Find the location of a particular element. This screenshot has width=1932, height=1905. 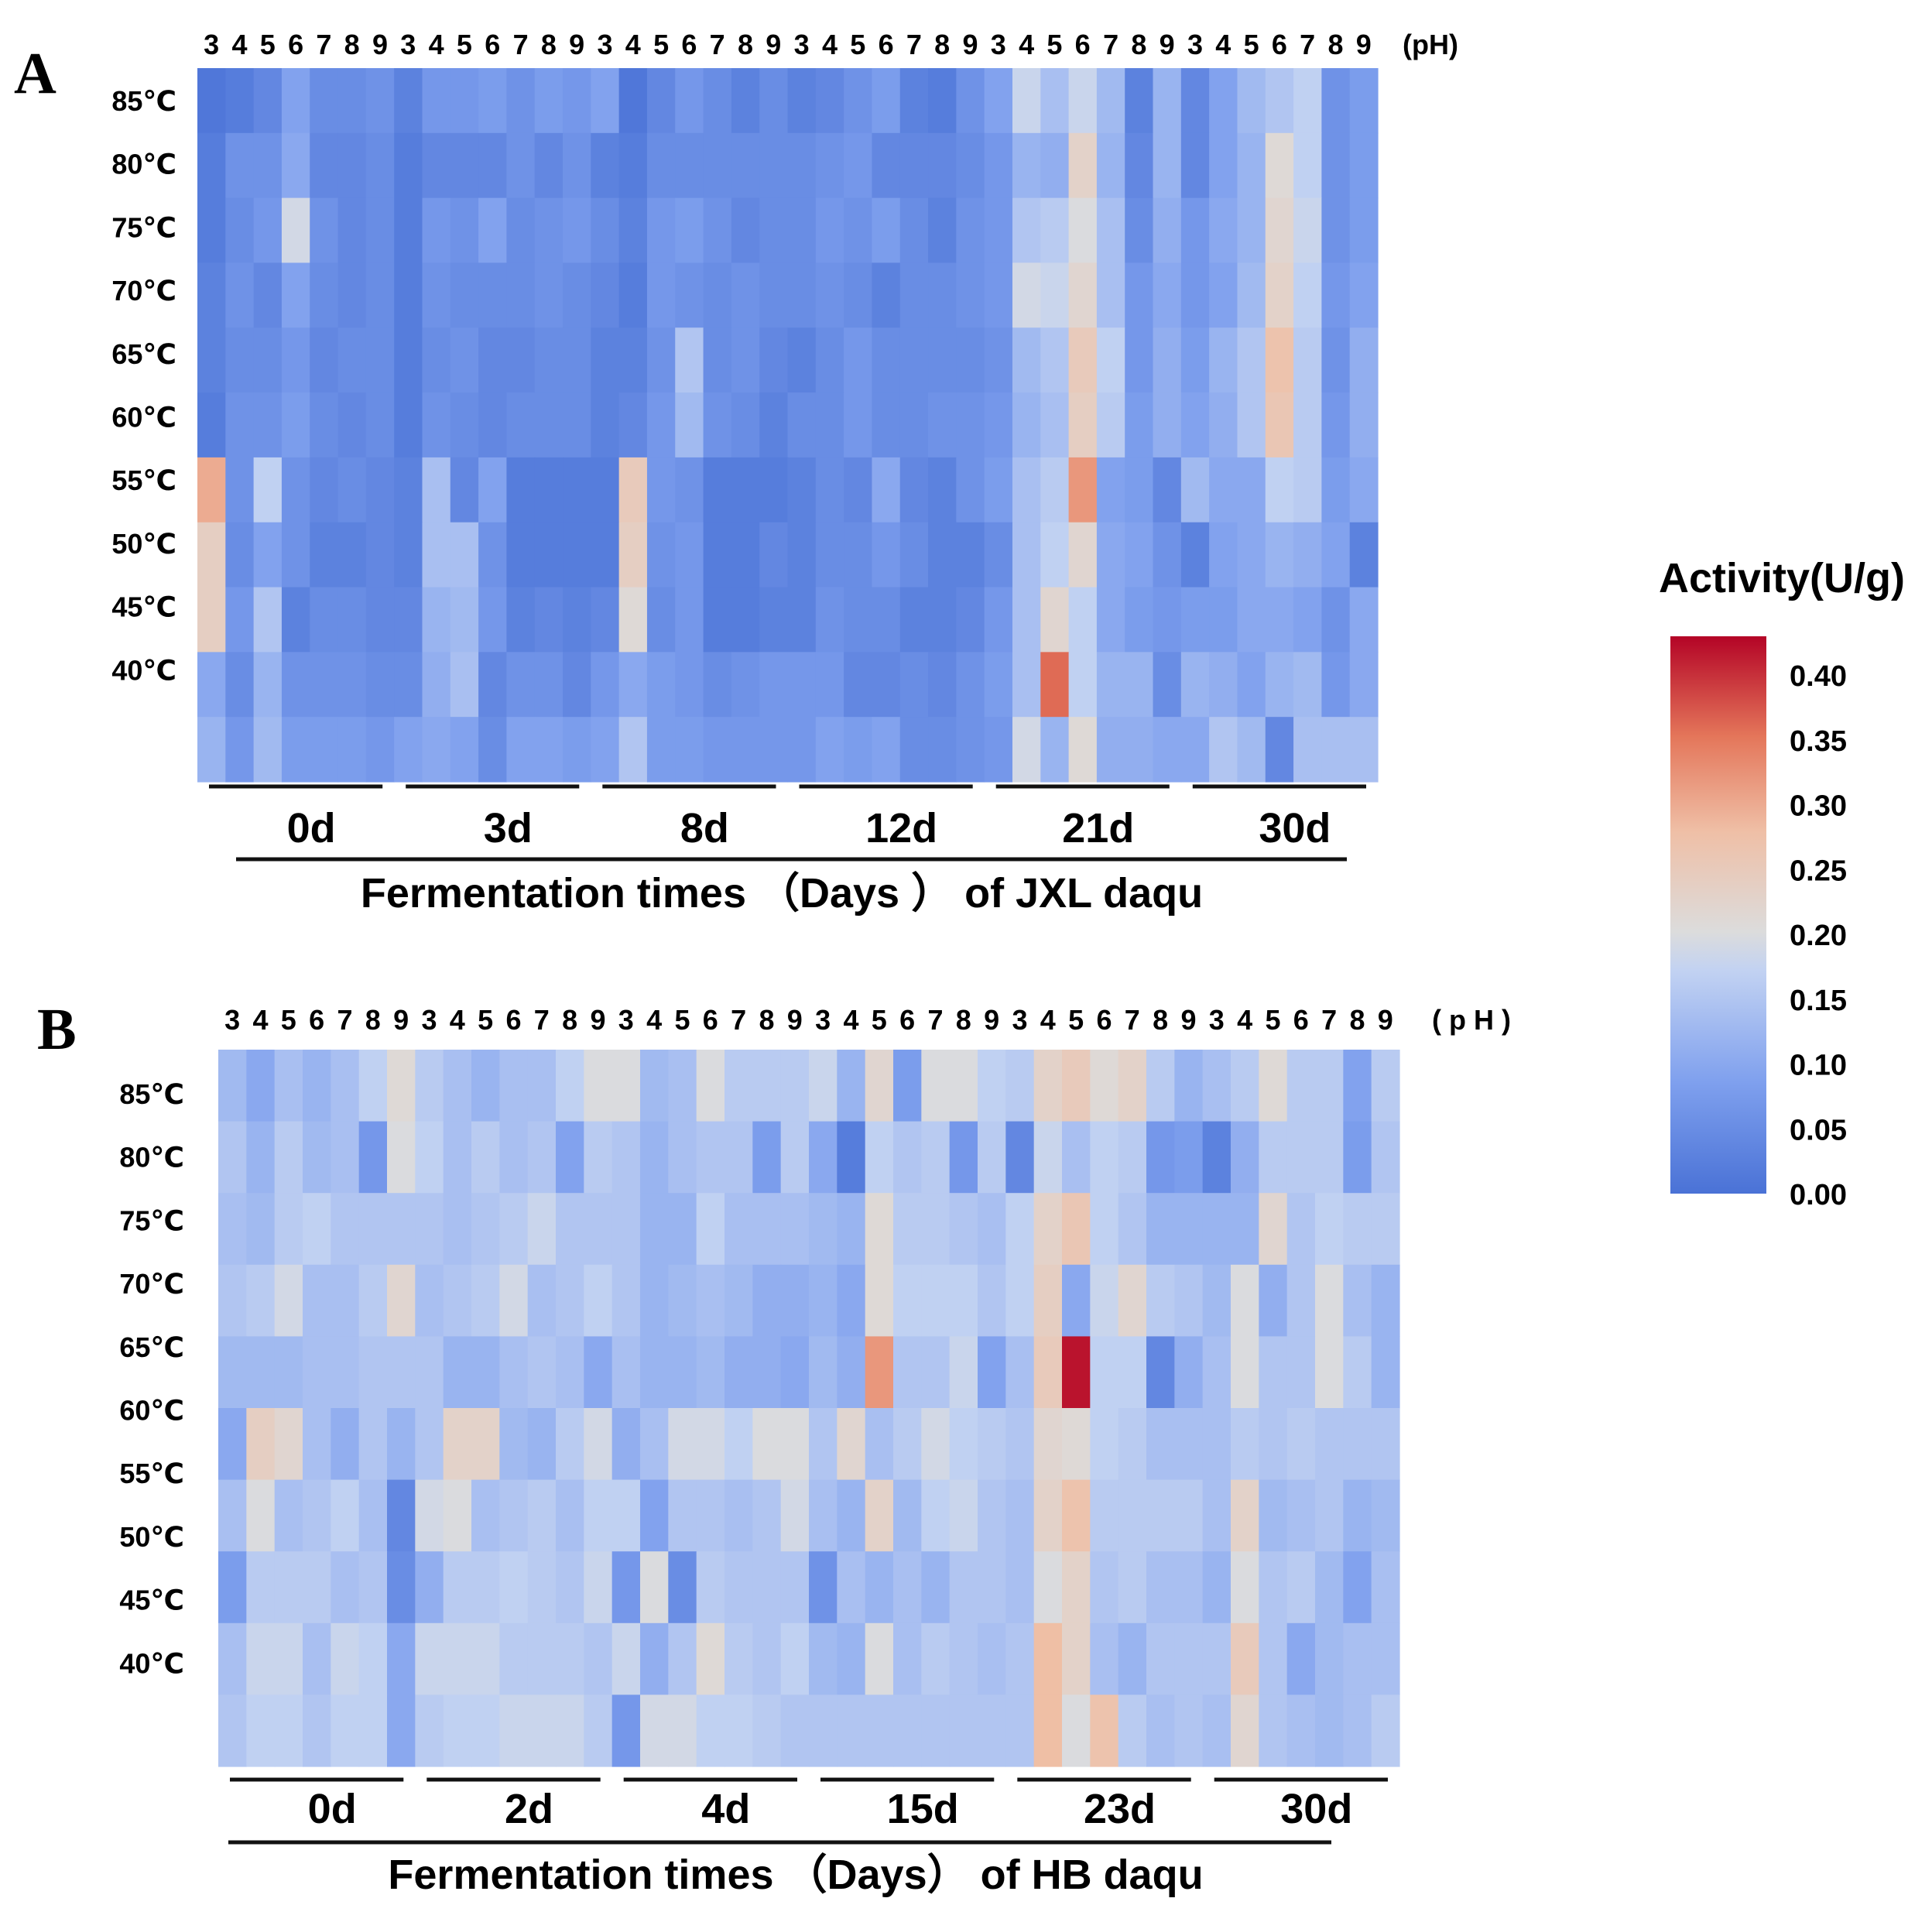

temperature-label: 85℃ is located at coordinates (151, 1094).